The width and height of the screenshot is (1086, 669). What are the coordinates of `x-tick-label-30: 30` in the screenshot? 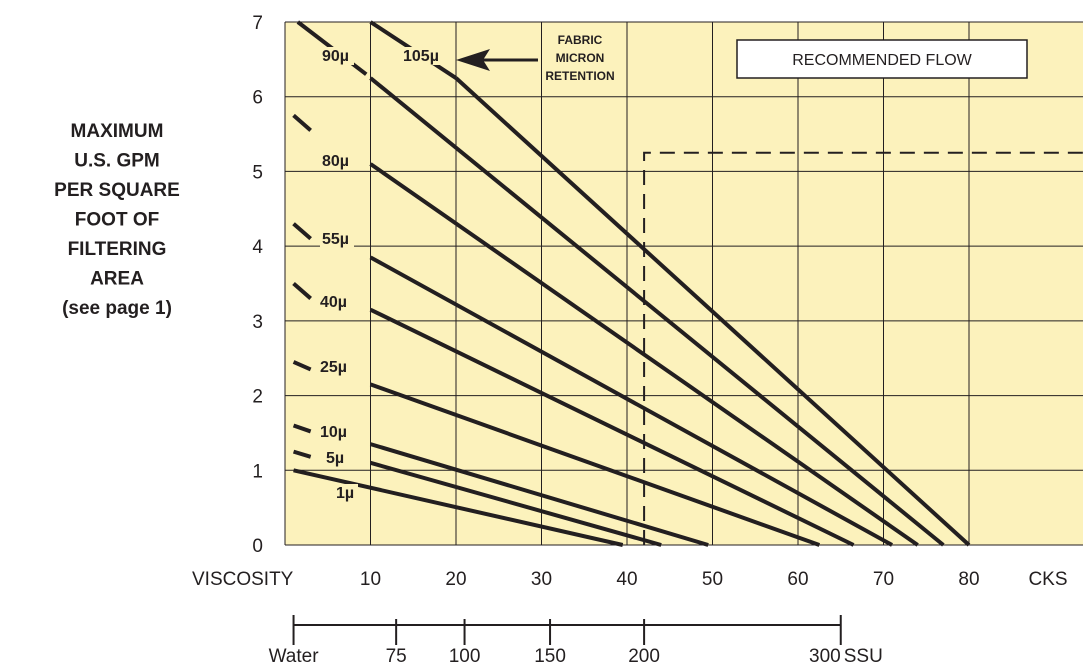 It's located at (541, 579).